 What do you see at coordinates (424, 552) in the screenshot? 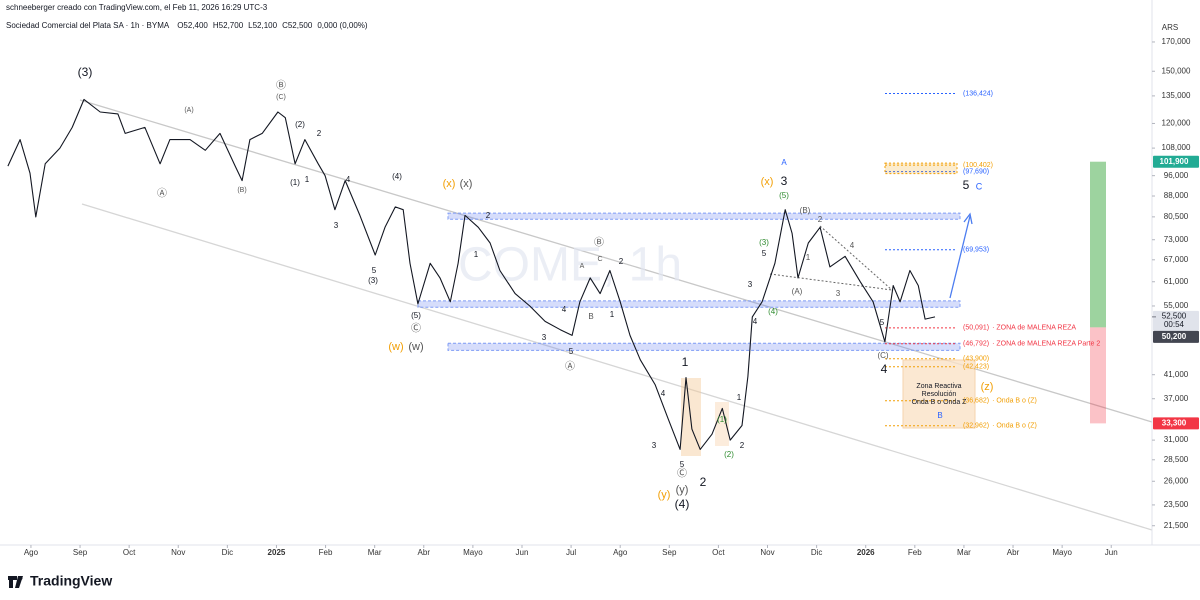
I see `x-tick-label: Abr` at bounding box center [424, 552].